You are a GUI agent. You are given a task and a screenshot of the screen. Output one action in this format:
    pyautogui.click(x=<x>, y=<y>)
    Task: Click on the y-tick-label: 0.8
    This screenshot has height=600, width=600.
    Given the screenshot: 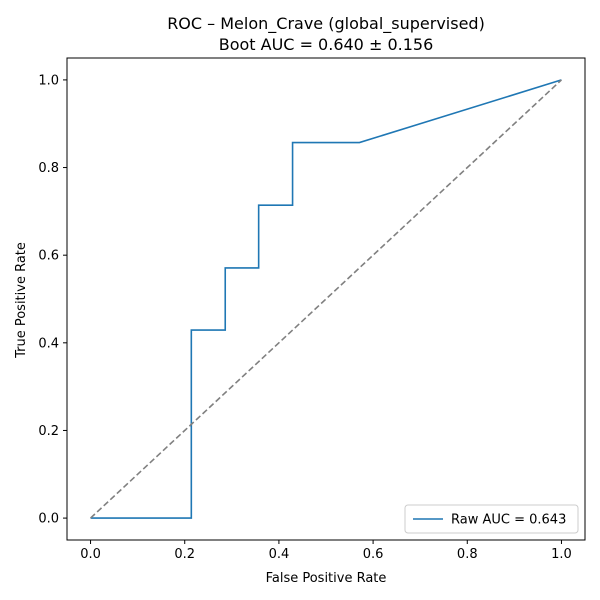 What is the action you would take?
    pyautogui.click(x=48, y=168)
    